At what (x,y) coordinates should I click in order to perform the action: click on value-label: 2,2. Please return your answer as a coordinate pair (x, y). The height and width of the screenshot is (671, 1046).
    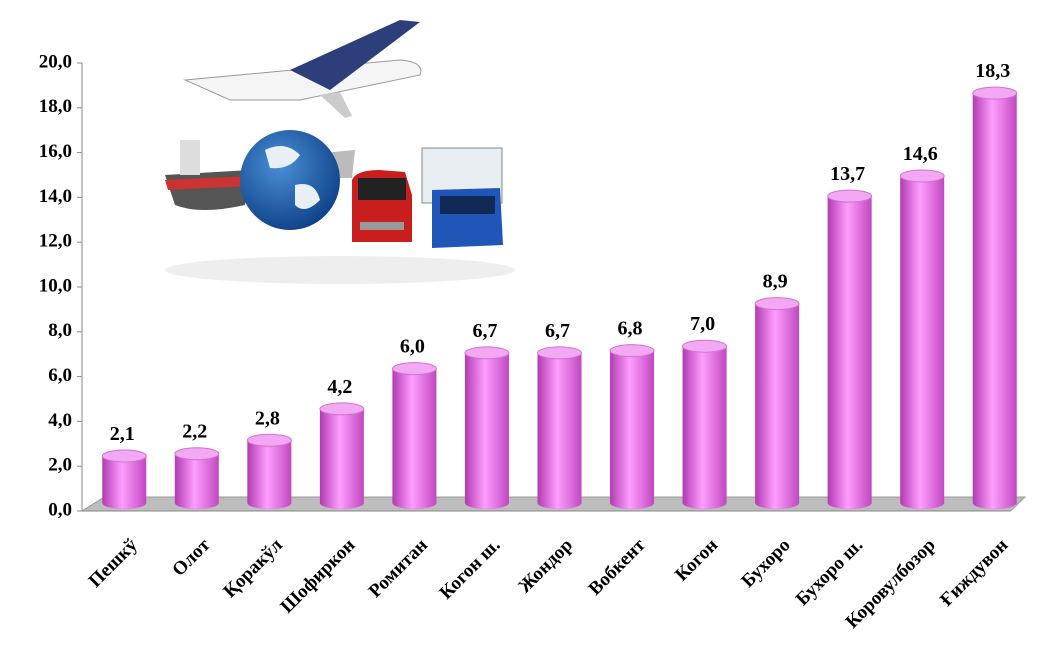
    Looking at the image, I should click on (194, 432).